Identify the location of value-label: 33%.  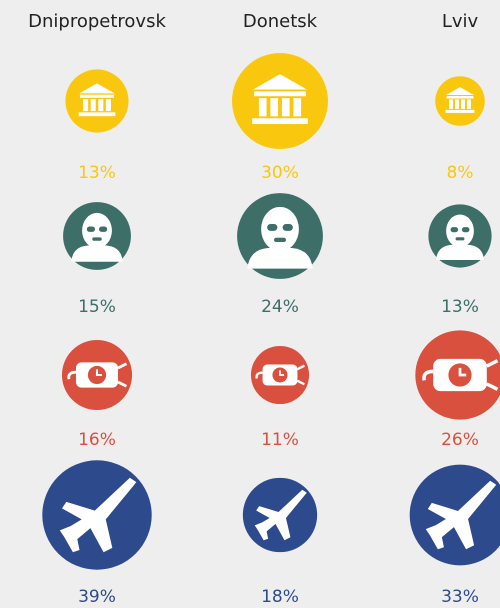
(460, 597).